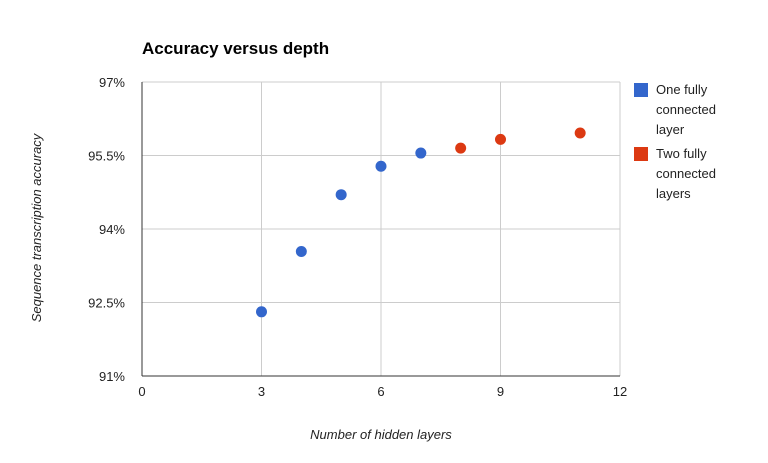 The height and width of the screenshot is (463, 768). What do you see at coordinates (106, 156) in the screenshot?
I see `y-tick-label: 95.5%` at bounding box center [106, 156].